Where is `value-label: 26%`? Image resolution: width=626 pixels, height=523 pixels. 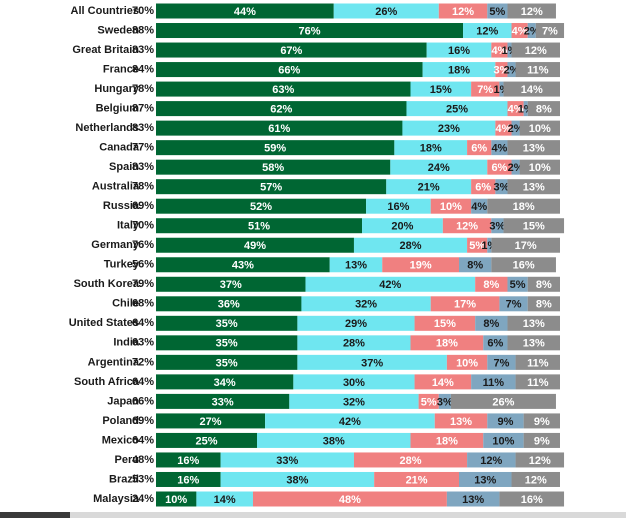
value-label: 26% is located at coordinates (386, 12).